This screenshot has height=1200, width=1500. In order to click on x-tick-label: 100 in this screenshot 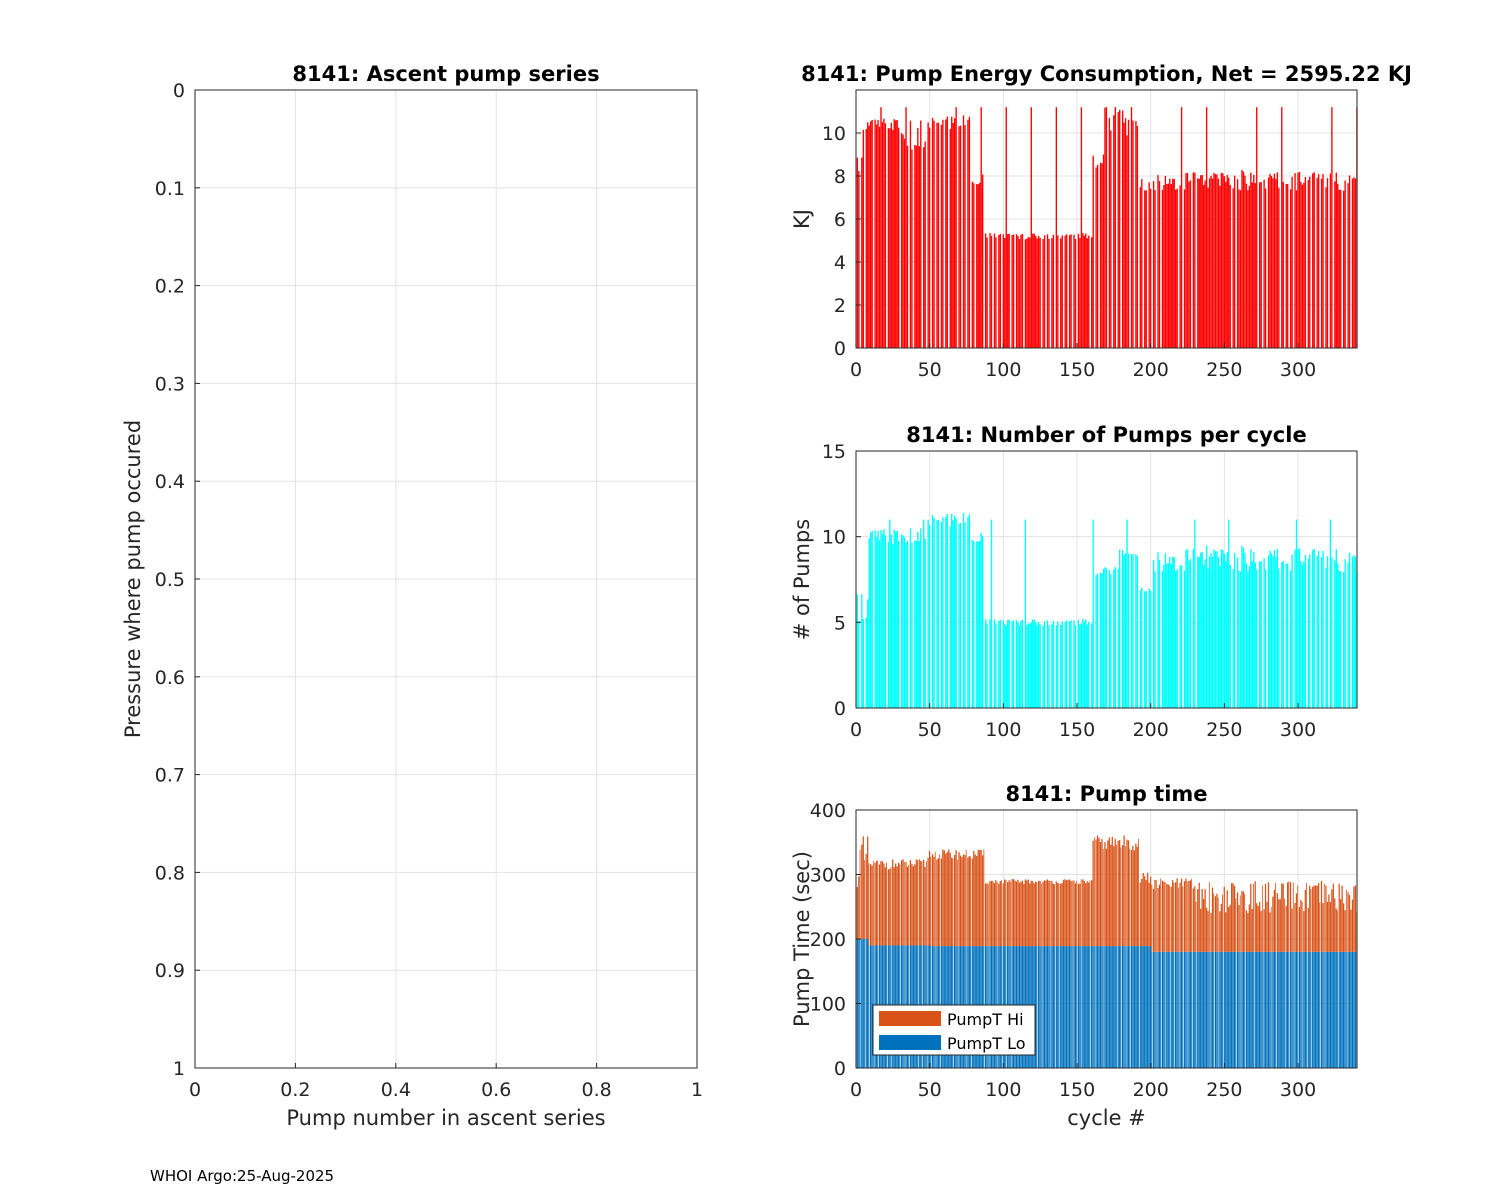, I will do `click(1003, 1090)`.